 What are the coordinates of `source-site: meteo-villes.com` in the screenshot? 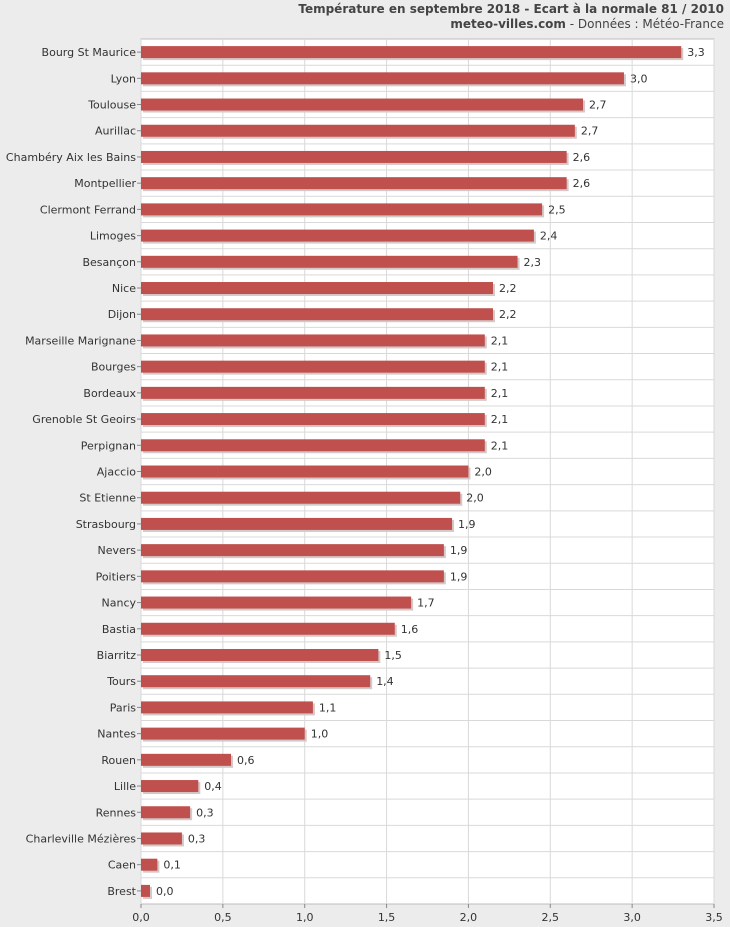 It's located at (508, 24).